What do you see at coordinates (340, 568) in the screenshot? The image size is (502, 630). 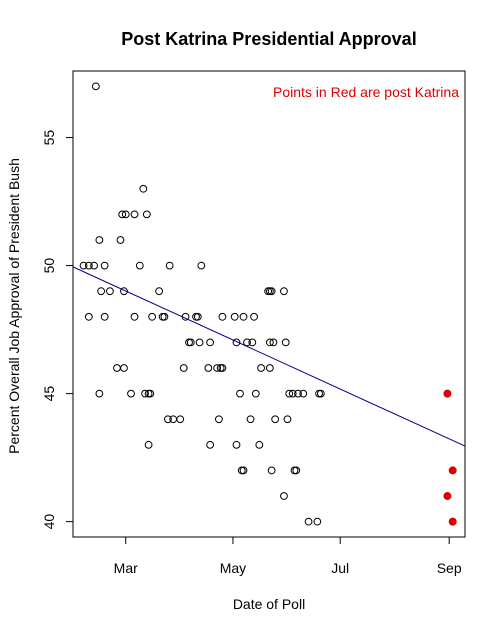 I see `x-tick-label: Jul` at bounding box center [340, 568].